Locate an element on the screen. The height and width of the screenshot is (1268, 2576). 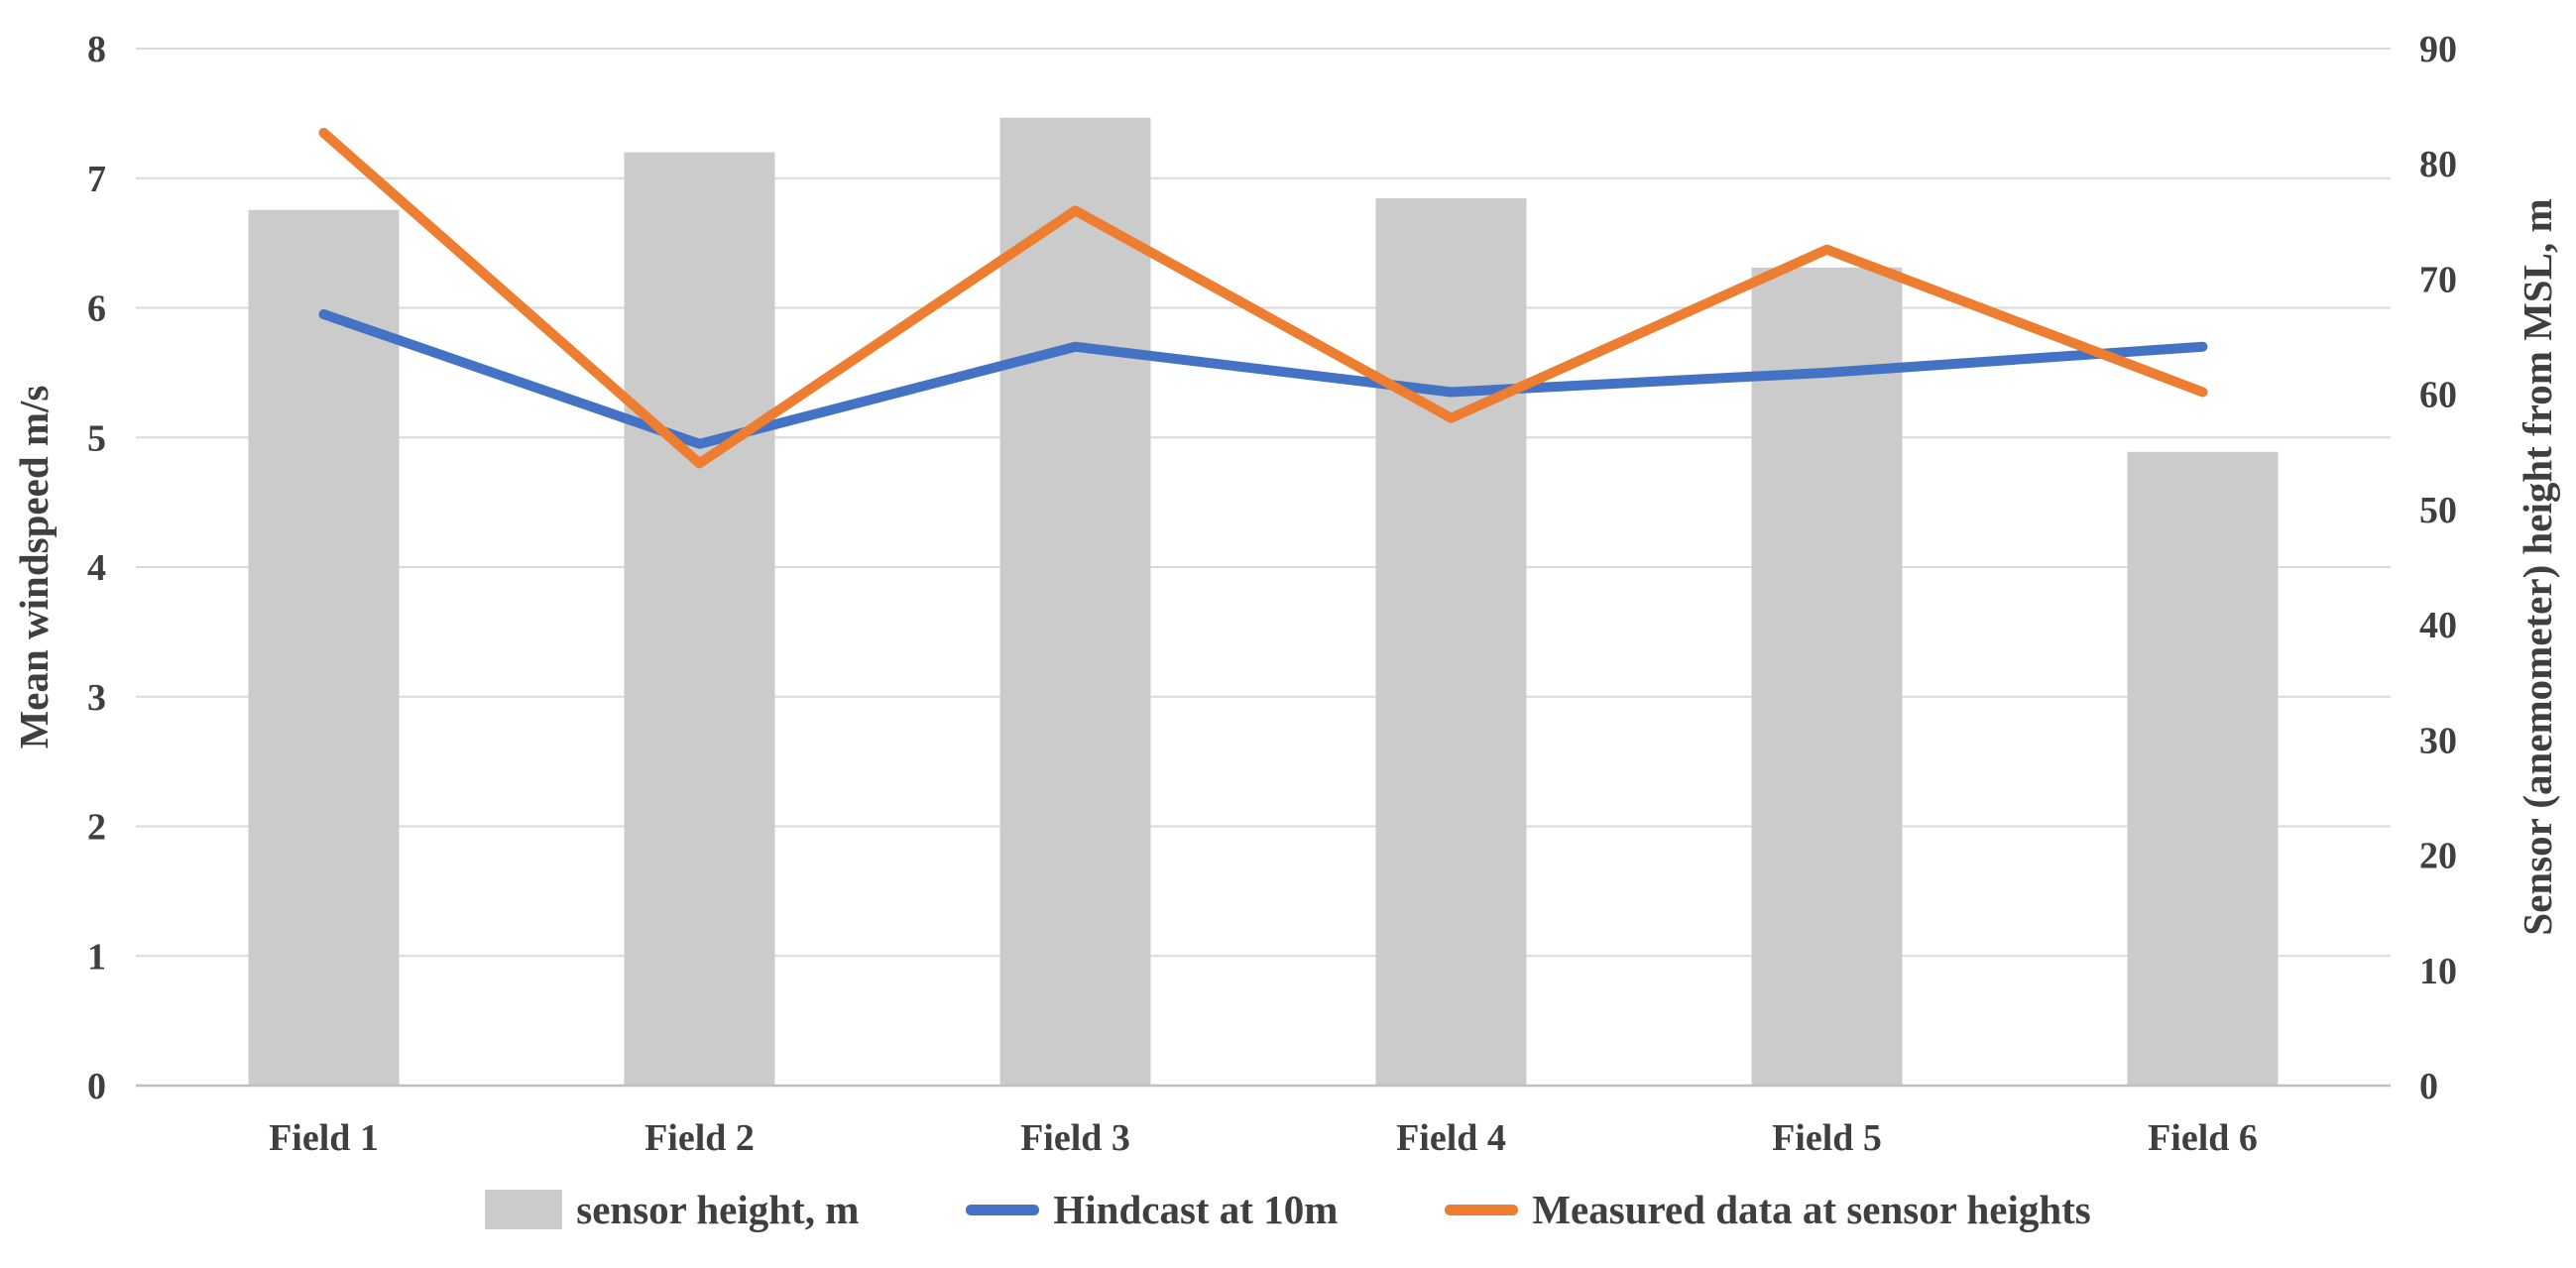
left-axis-tick-label: 6 is located at coordinates (96, 309).